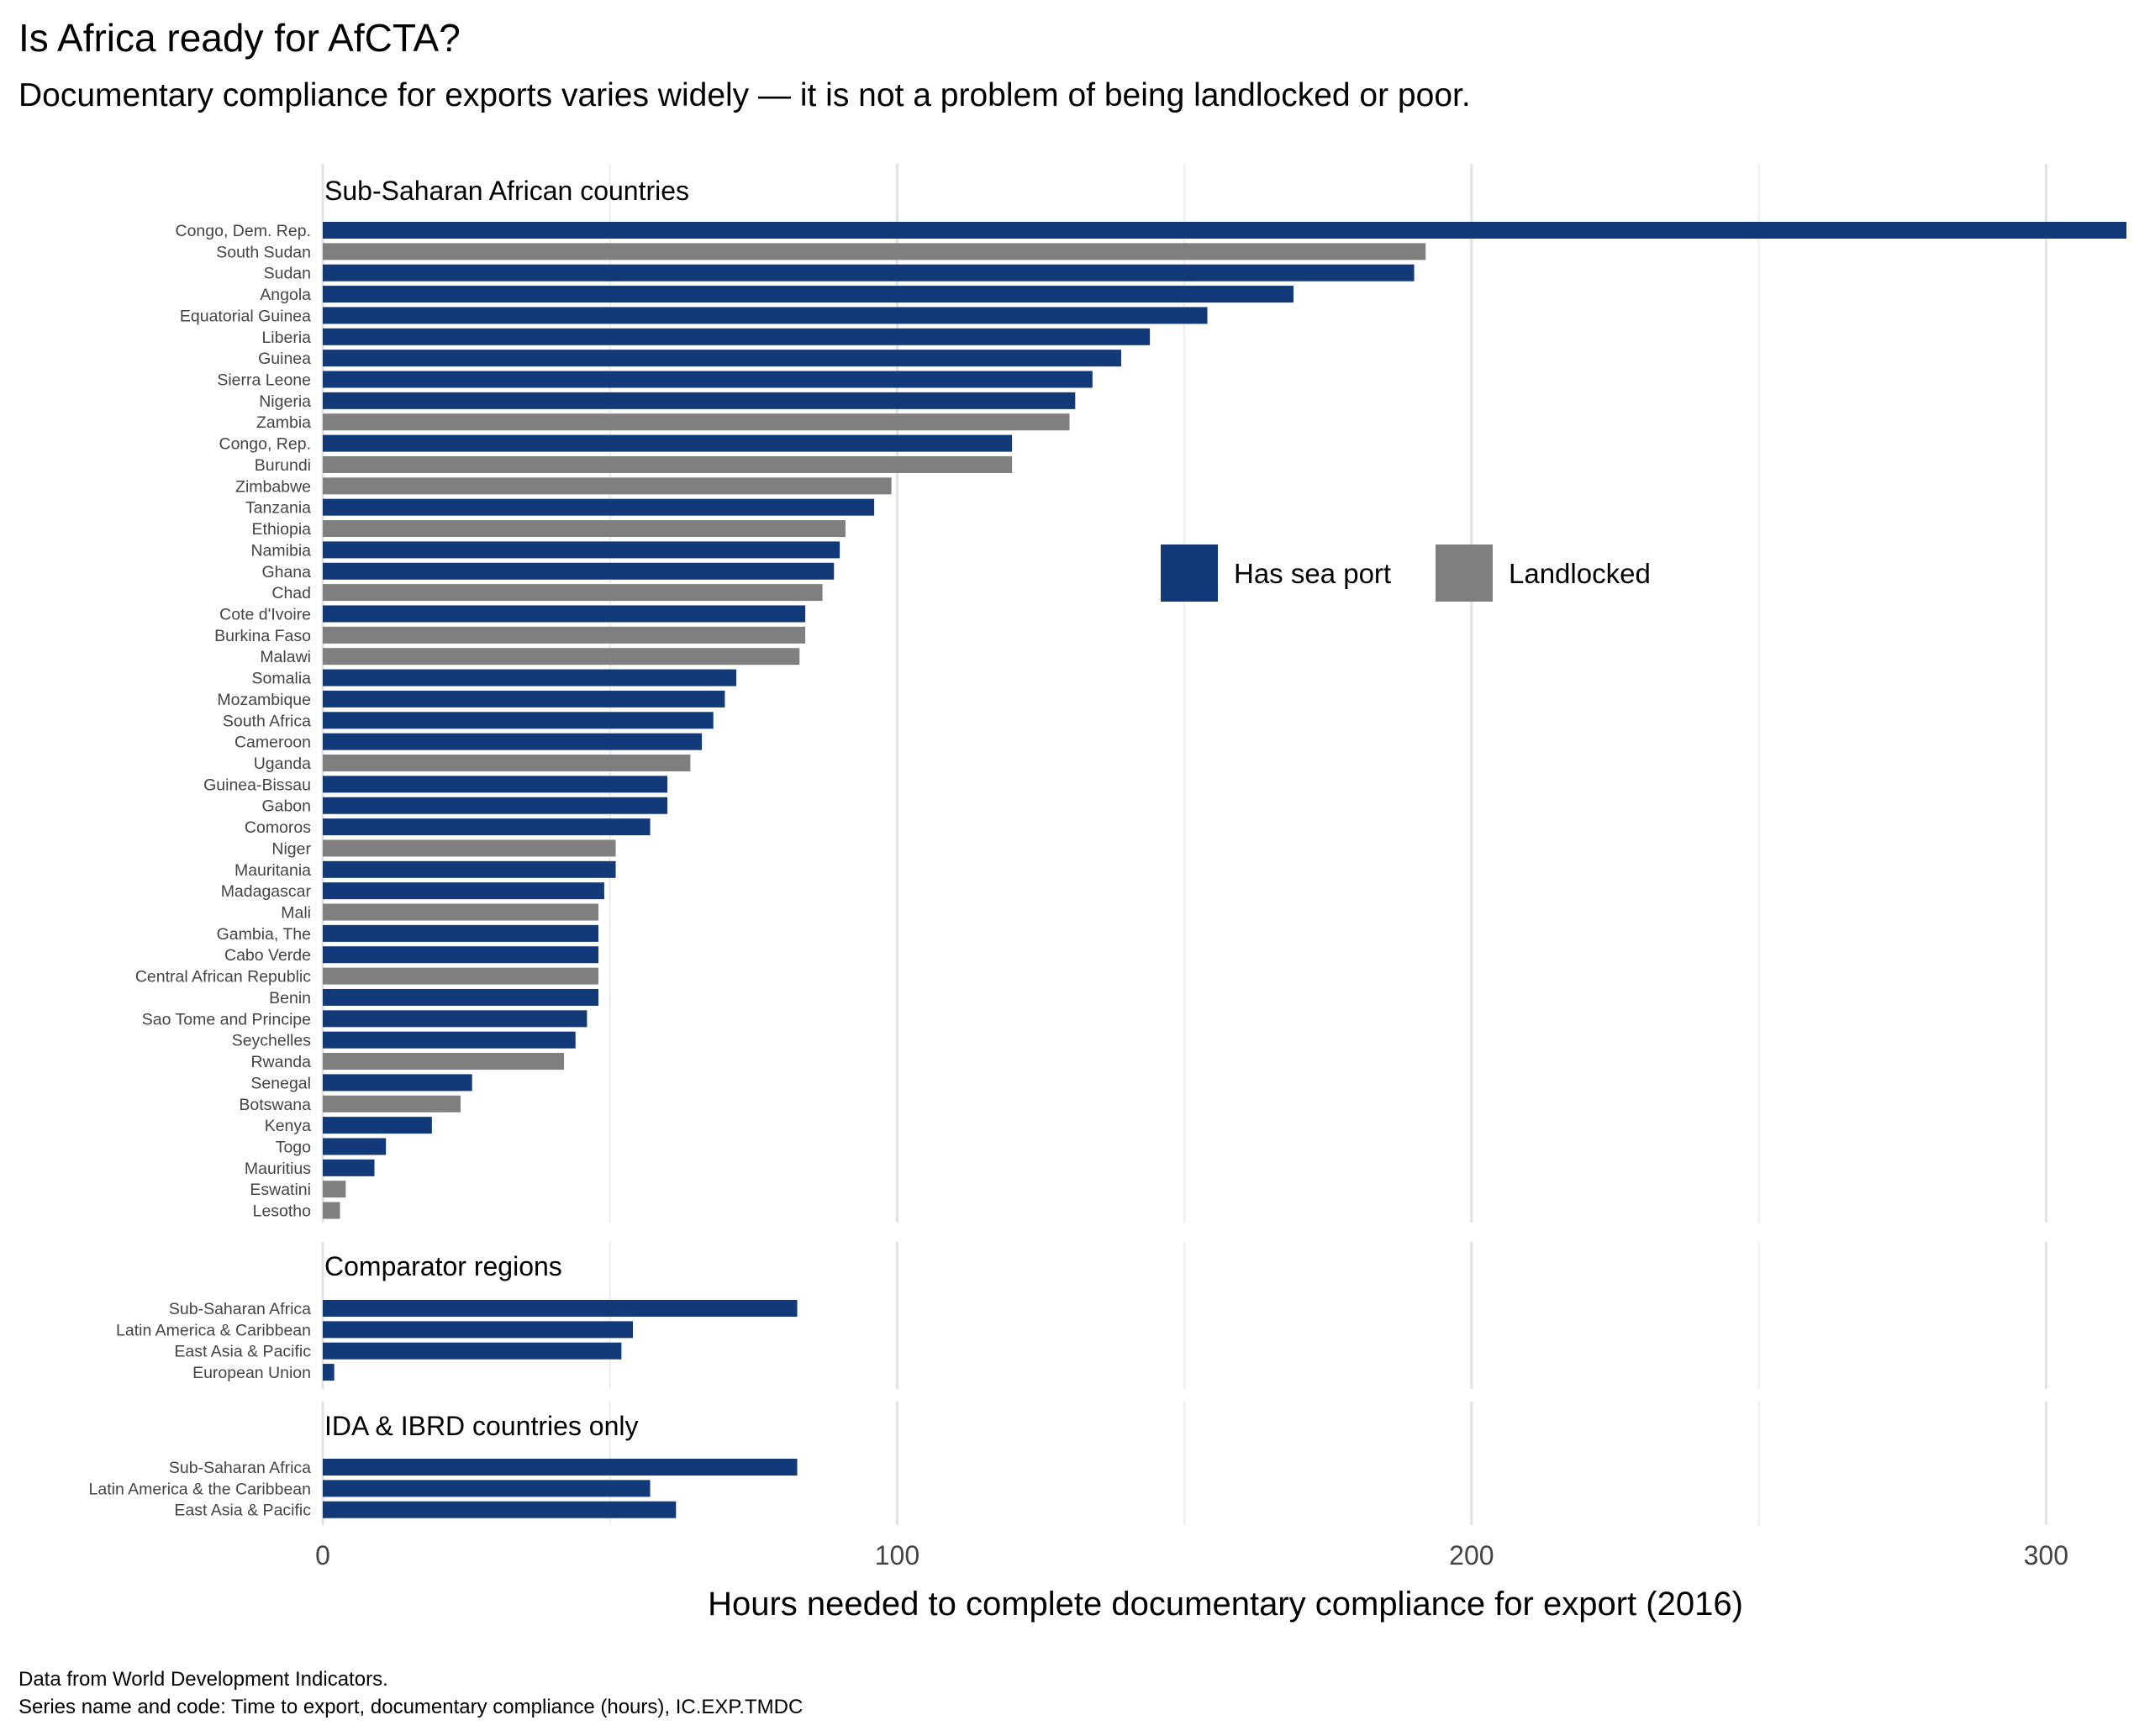  I want to click on x-tick-label: 0, so click(322, 1555).